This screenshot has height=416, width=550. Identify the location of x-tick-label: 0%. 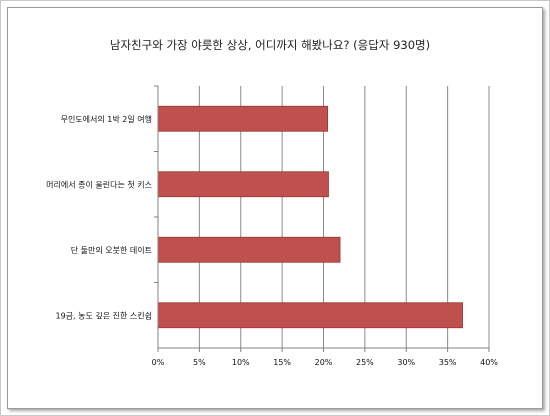
(158, 362).